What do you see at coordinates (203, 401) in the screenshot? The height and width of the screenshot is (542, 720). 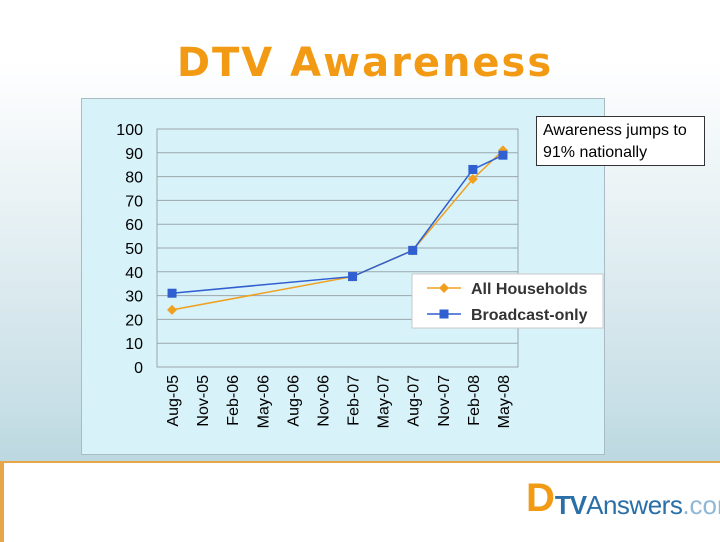 I see `x-tick-label: Nov-05` at bounding box center [203, 401].